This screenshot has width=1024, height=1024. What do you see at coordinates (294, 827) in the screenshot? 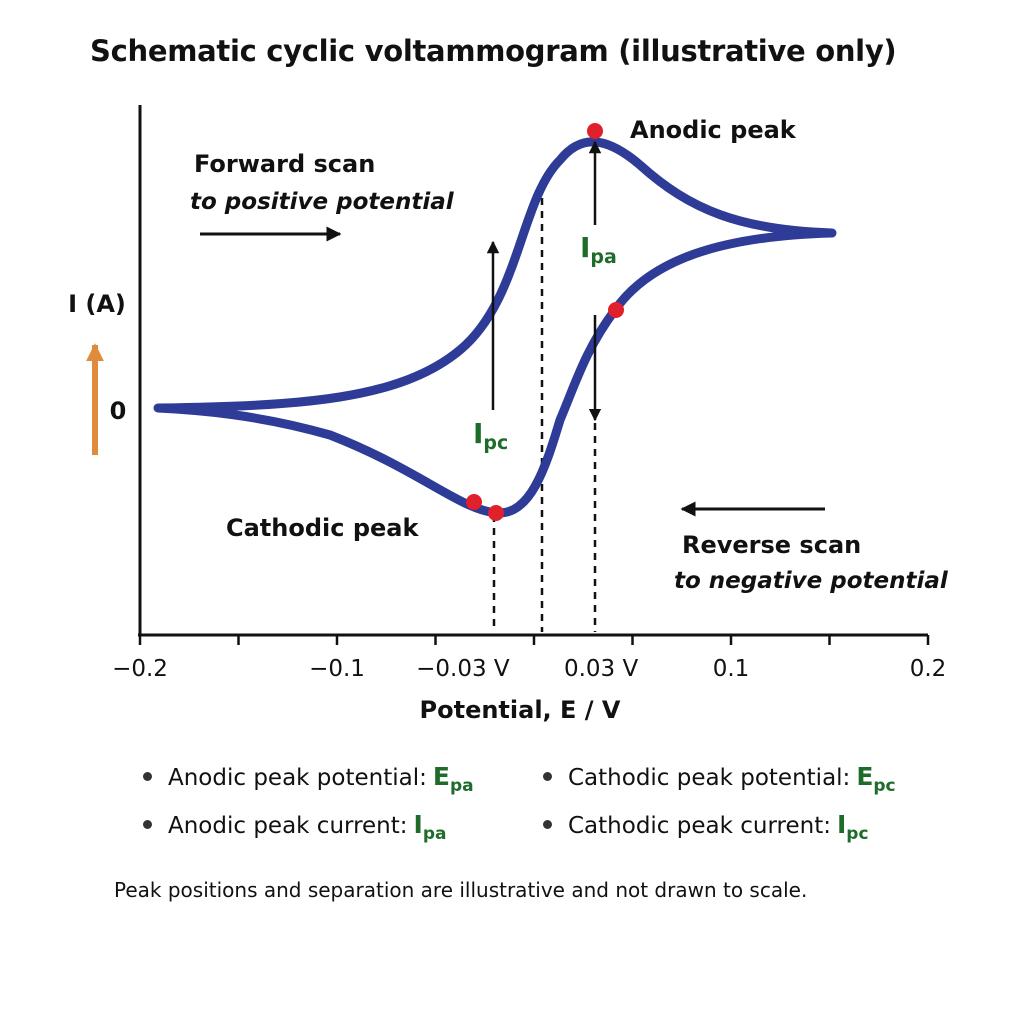
I see `legend-anodic-current: Anodic peak current: Ipa` at bounding box center [294, 827].